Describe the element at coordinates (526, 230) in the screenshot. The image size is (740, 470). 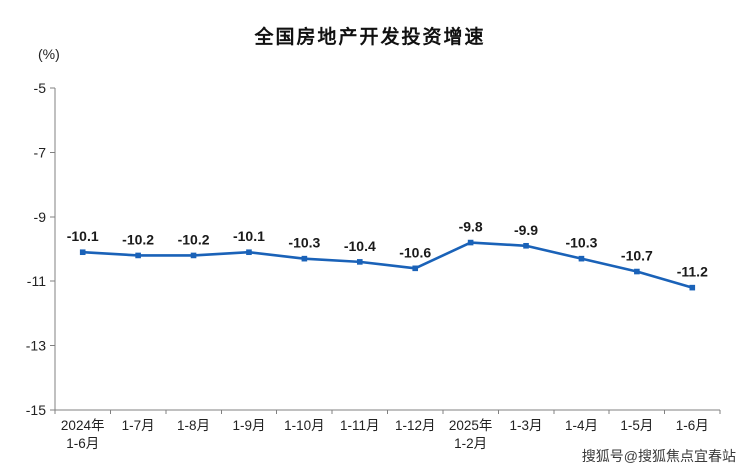
I see `data-point-label: -9.9` at that location.